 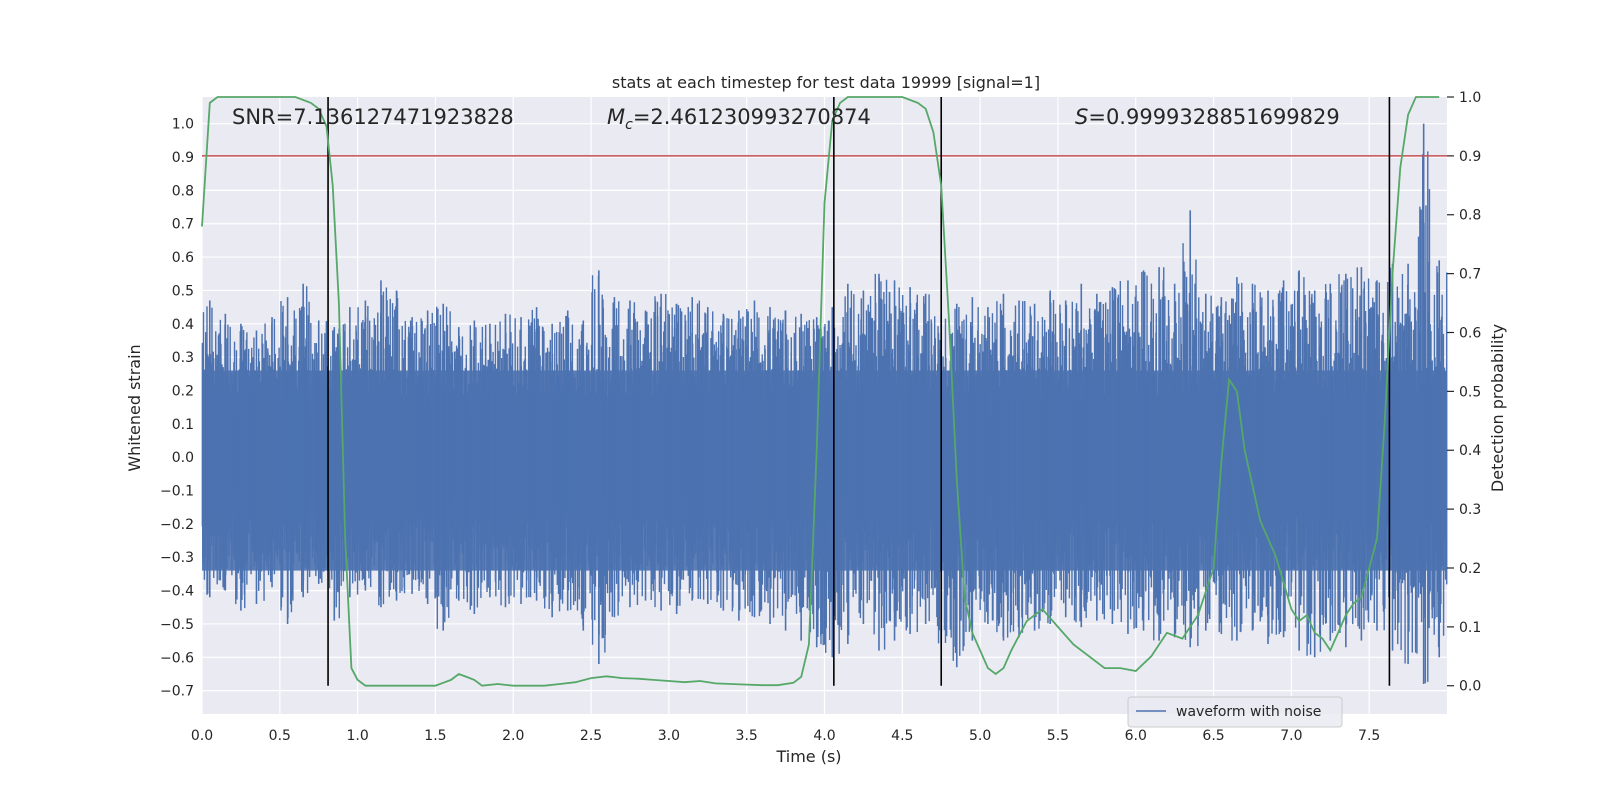 What do you see at coordinates (373, 117) in the screenshot?
I see `snr-annotation: SNR=7.136127471923828` at bounding box center [373, 117].